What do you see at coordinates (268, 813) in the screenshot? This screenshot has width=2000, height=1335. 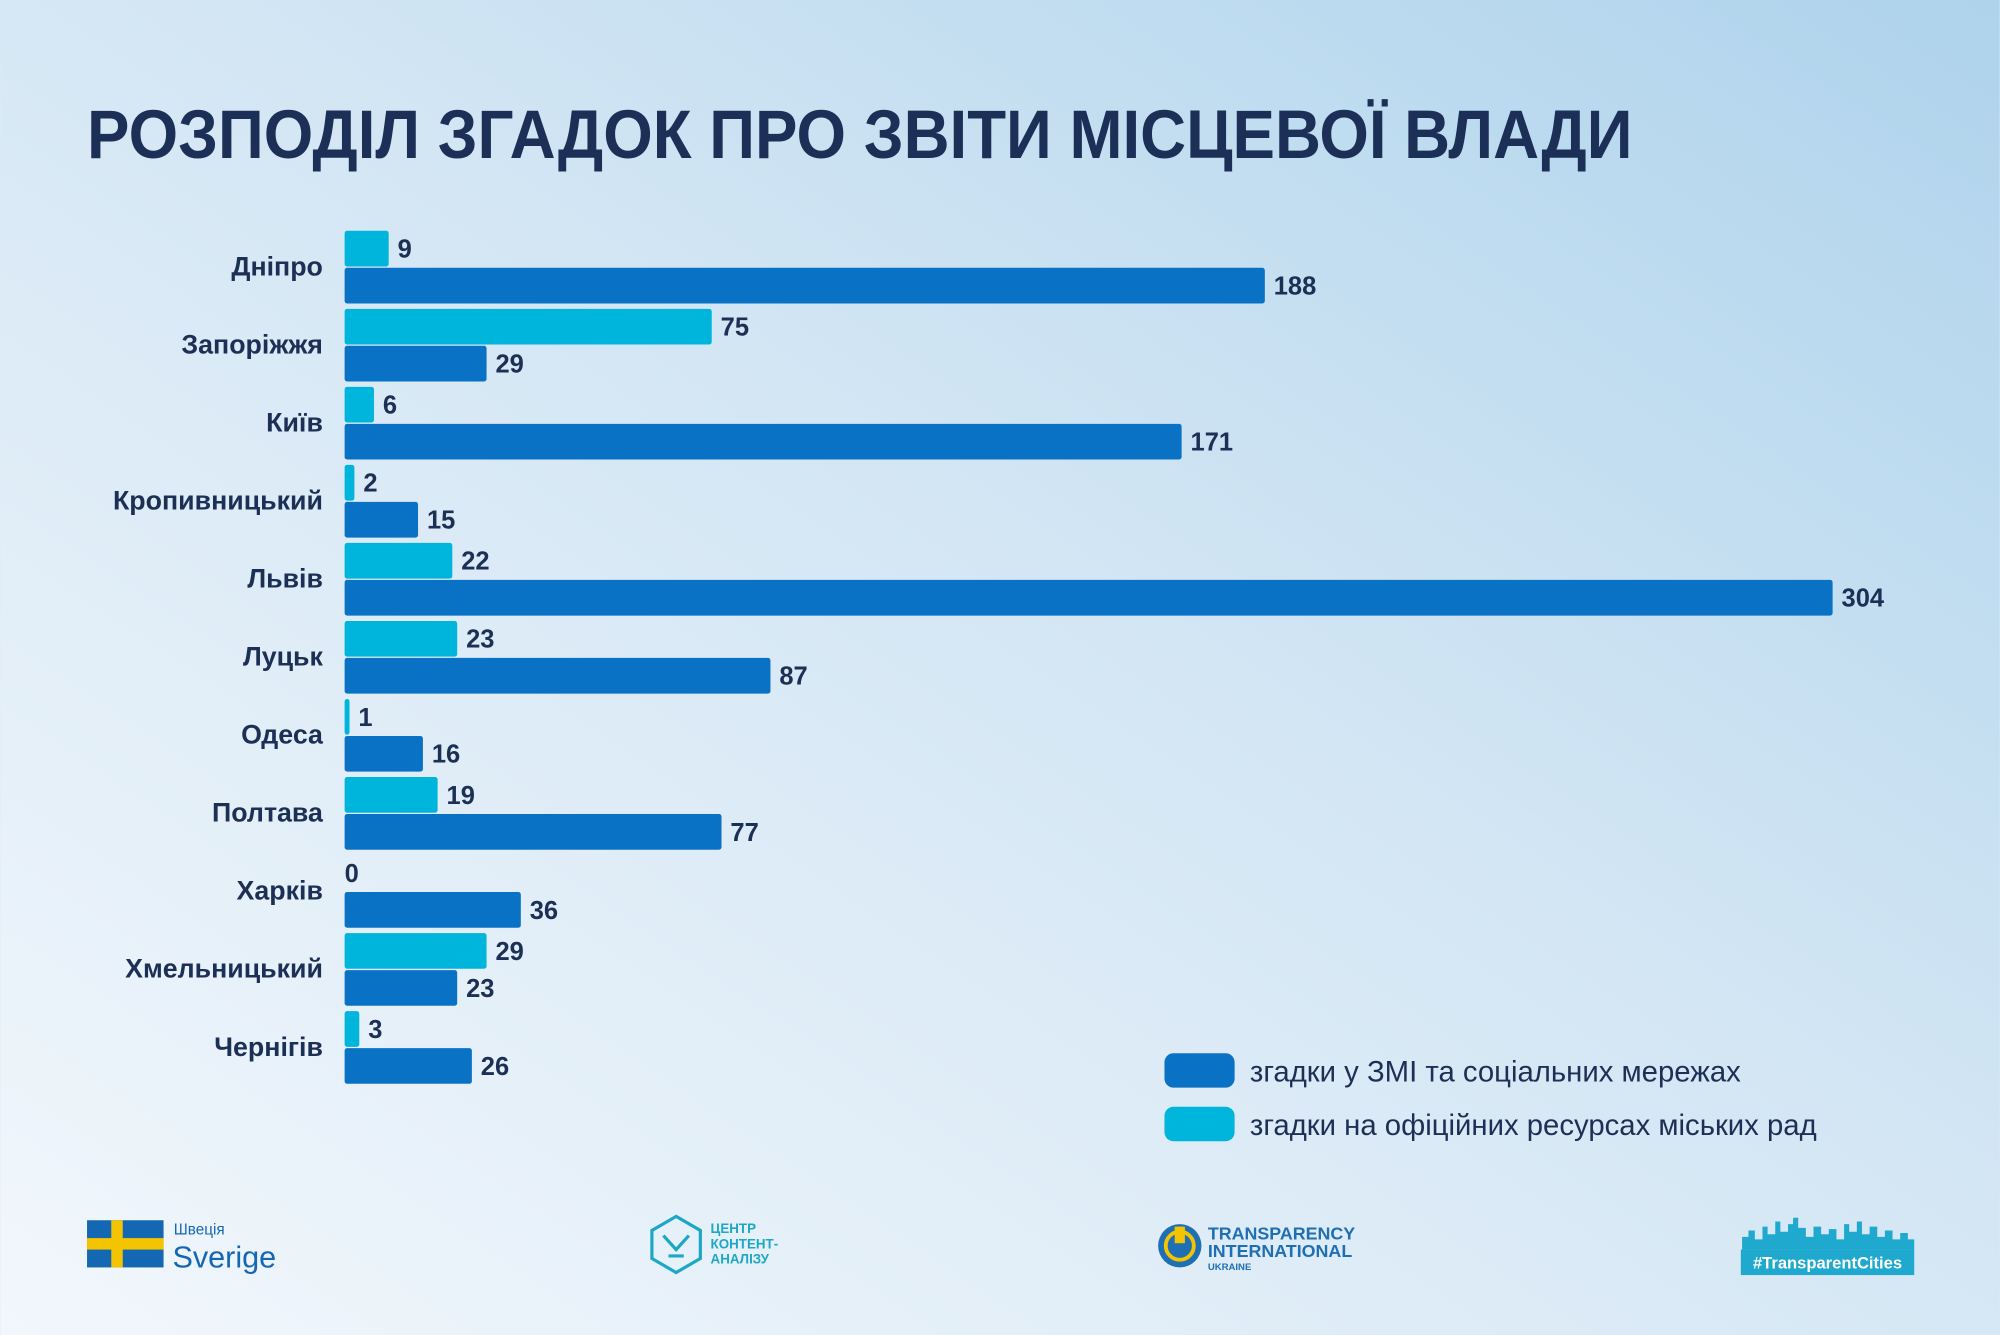 I see `category-label: Полтава` at bounding box center [268, 813].